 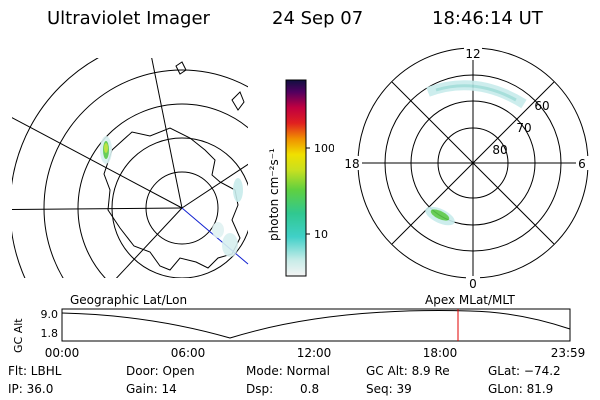 I want to click on x-tick-1800: 18:00, so click(x=440, y=353).